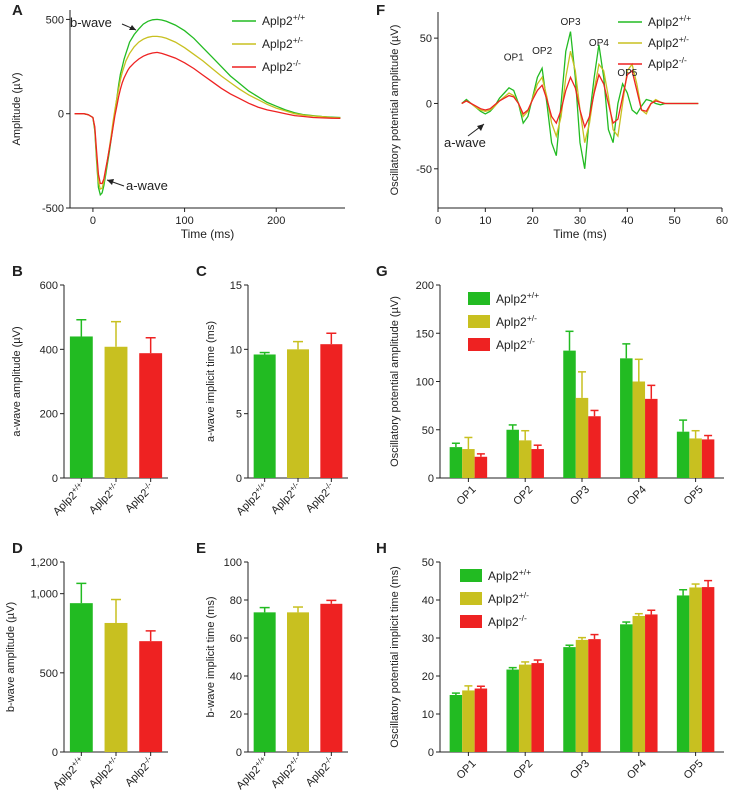  Describe the element at coordinates (514, 57) in the screenshot. I see `annotation-op: OP1` at that location.